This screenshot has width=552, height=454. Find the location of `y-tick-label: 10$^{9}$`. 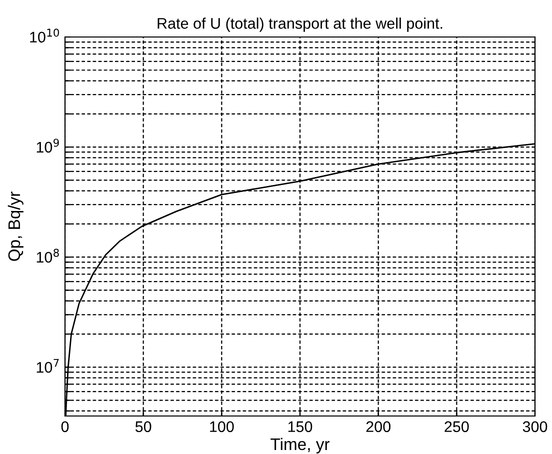

y-tick-label: 10$^{9}$ is located at coordinates (47, 145).